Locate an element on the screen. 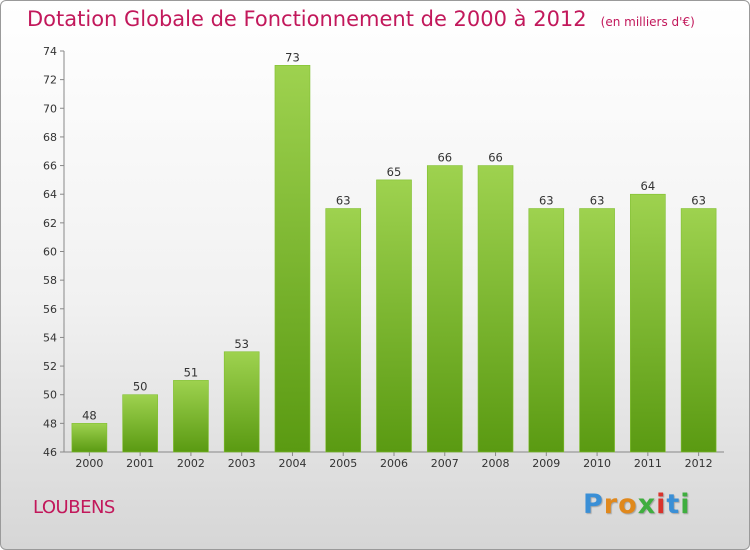 This screenshot has width=750, height=550. proxiti-logo: Proxiti is located at coordinates (637, 504).